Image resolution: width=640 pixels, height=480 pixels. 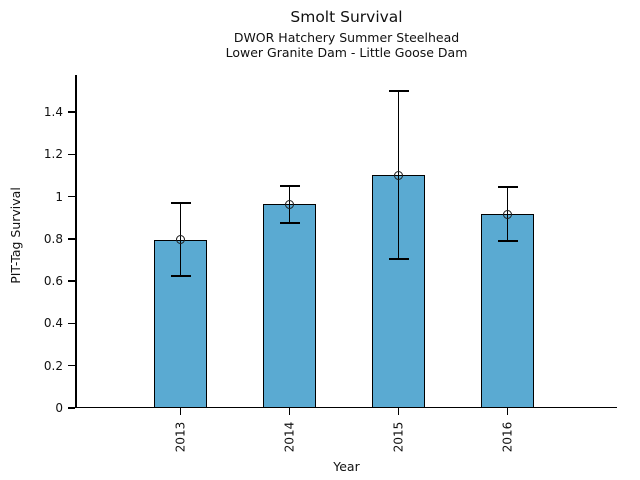 I want to click on chart-subtitle-line2: Lower Granite Dam - Little Goose Dam, so click(x=346, y=52).